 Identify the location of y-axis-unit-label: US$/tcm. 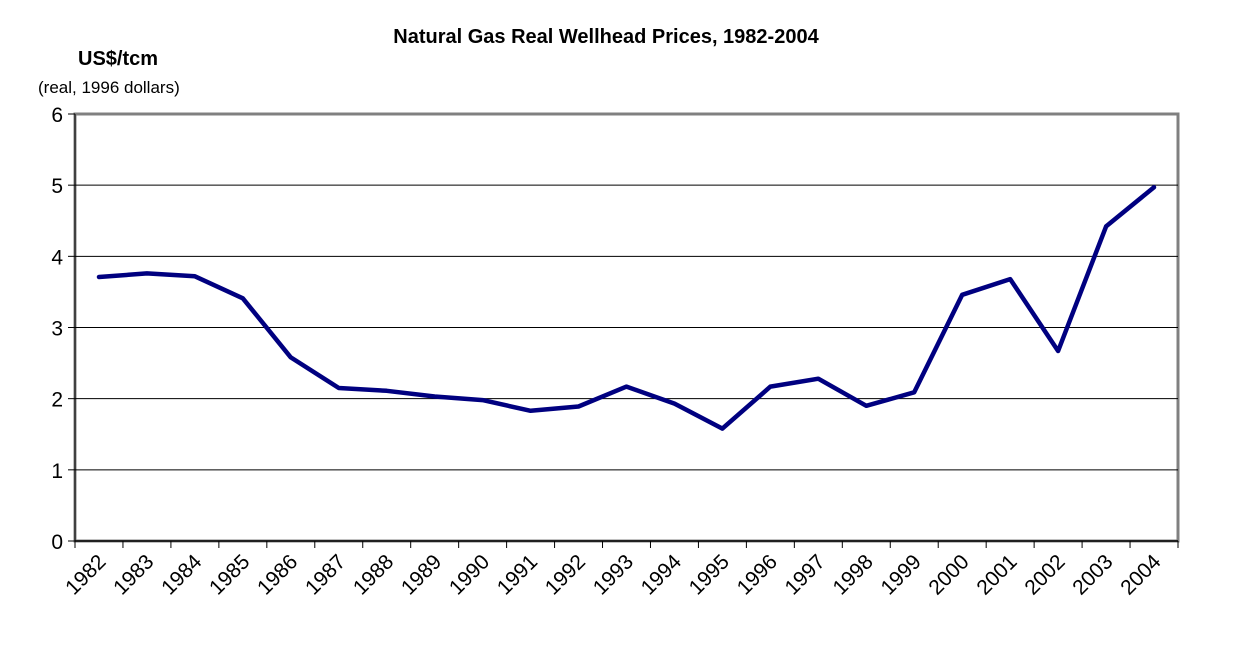
(118, 59).